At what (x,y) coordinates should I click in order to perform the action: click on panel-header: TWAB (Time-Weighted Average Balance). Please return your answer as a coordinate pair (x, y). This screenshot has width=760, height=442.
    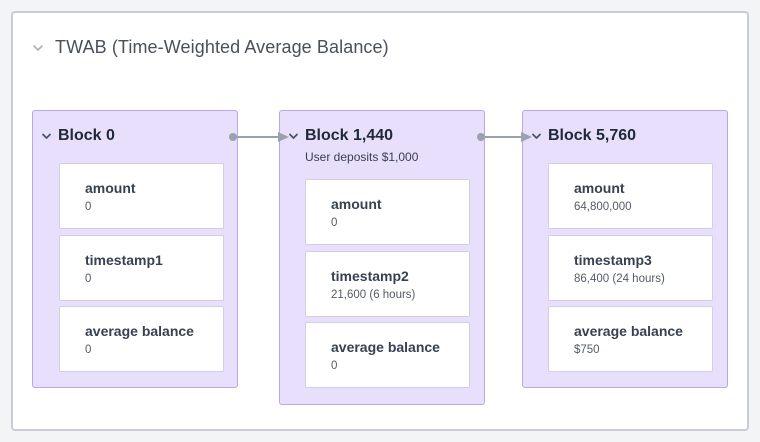
    Looking at the image, I should click on (210, 47).